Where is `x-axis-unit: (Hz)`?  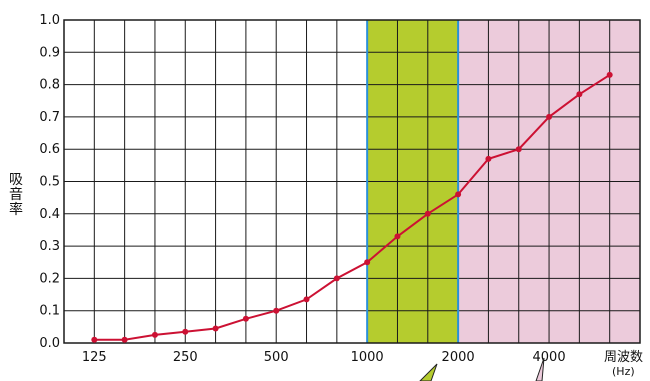
x-axis-unit: (Hz) is located at coordinates (623, 371).